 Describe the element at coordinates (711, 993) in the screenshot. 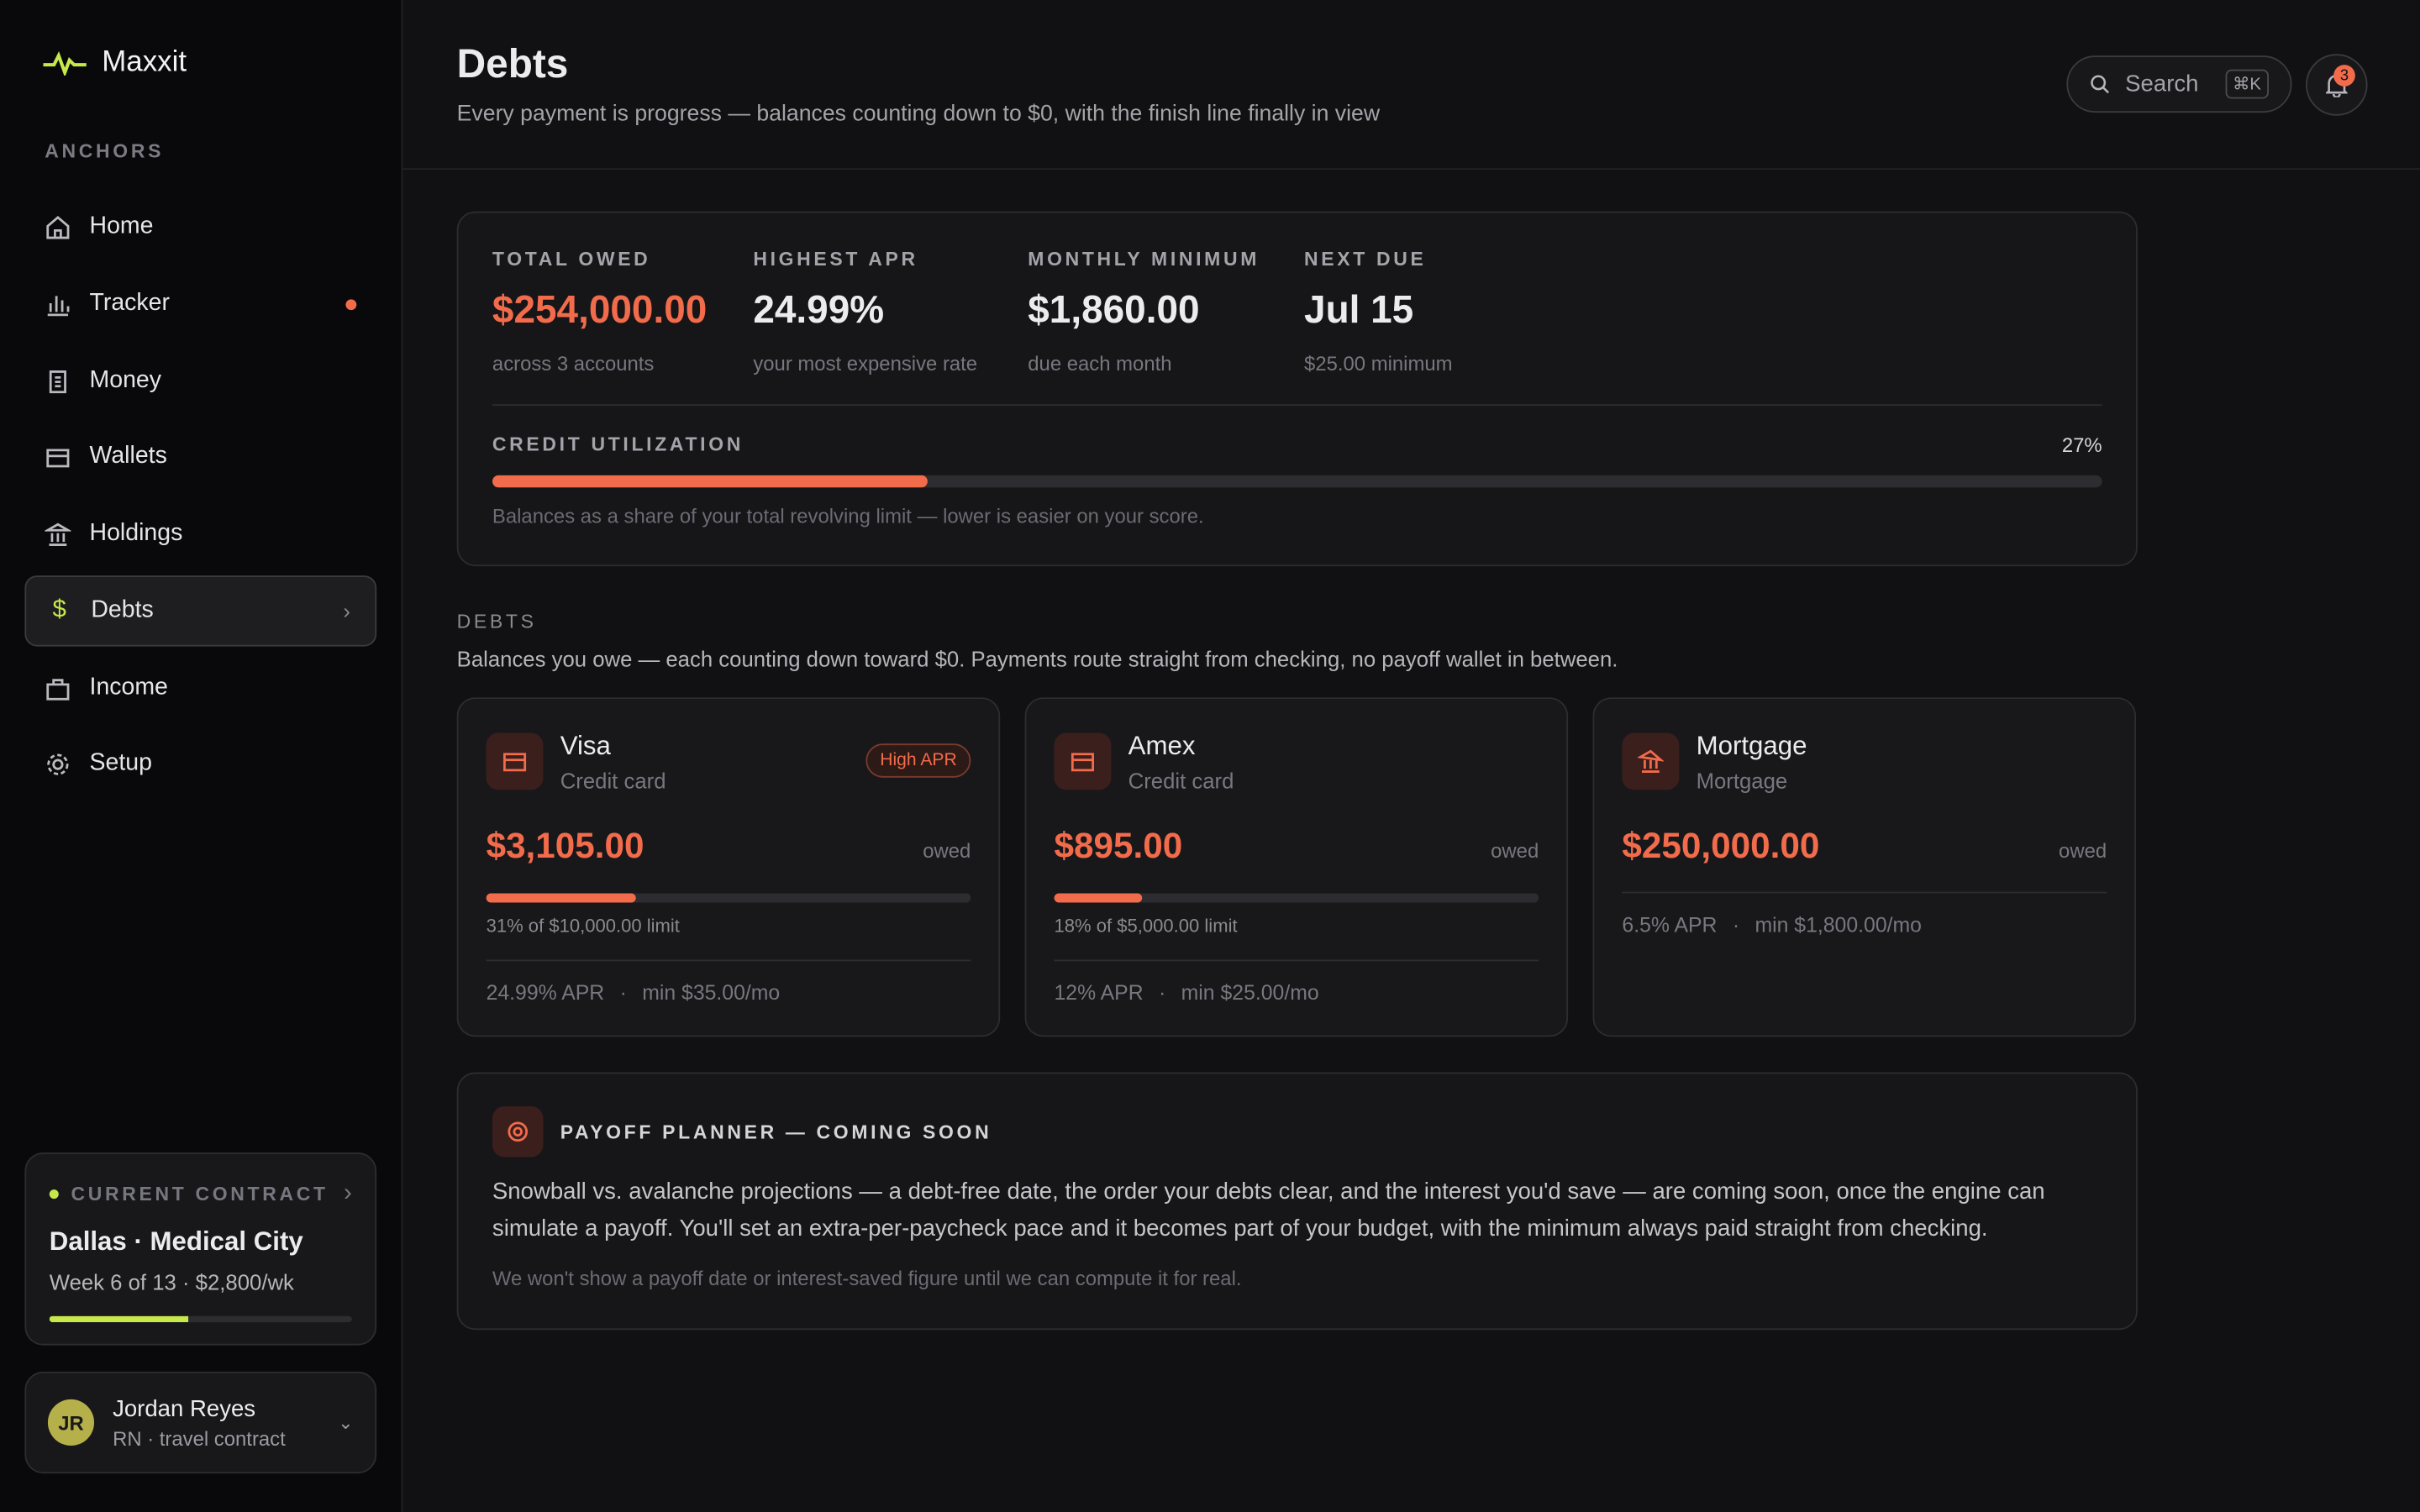

I see `minimum: min $35.00/mo` at that location.